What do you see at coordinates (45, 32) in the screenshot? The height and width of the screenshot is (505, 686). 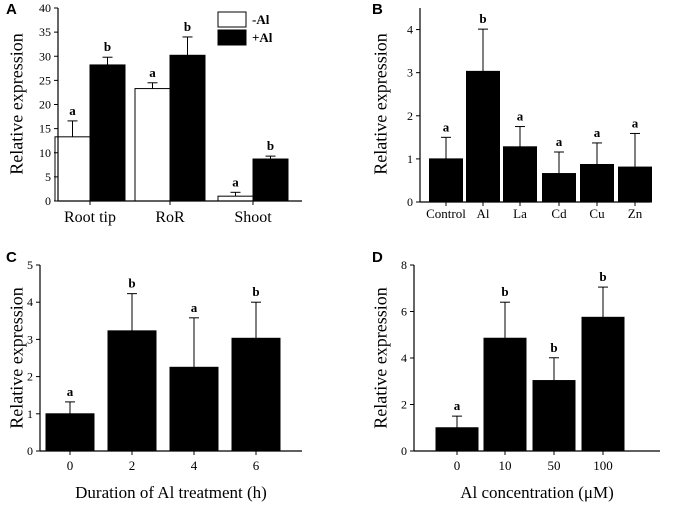 I see `y-tick-label: 35` at bounding box center [45, 32].